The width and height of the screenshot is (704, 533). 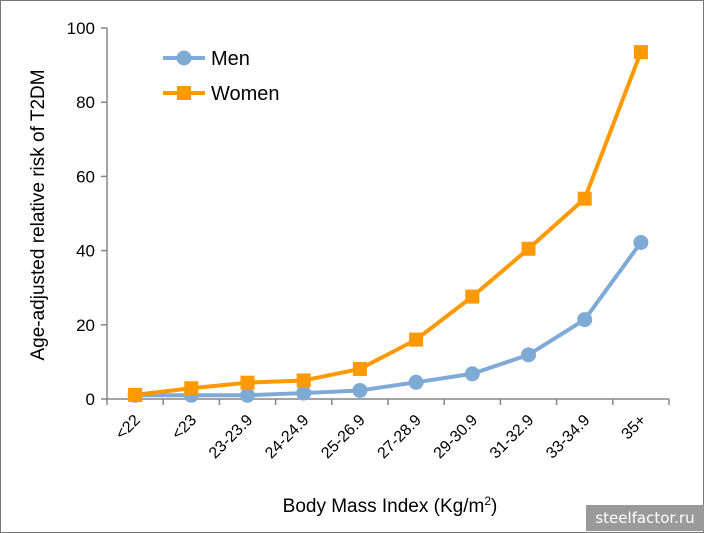 I want to click on legend: Men Women, so click(x=221, y=76).